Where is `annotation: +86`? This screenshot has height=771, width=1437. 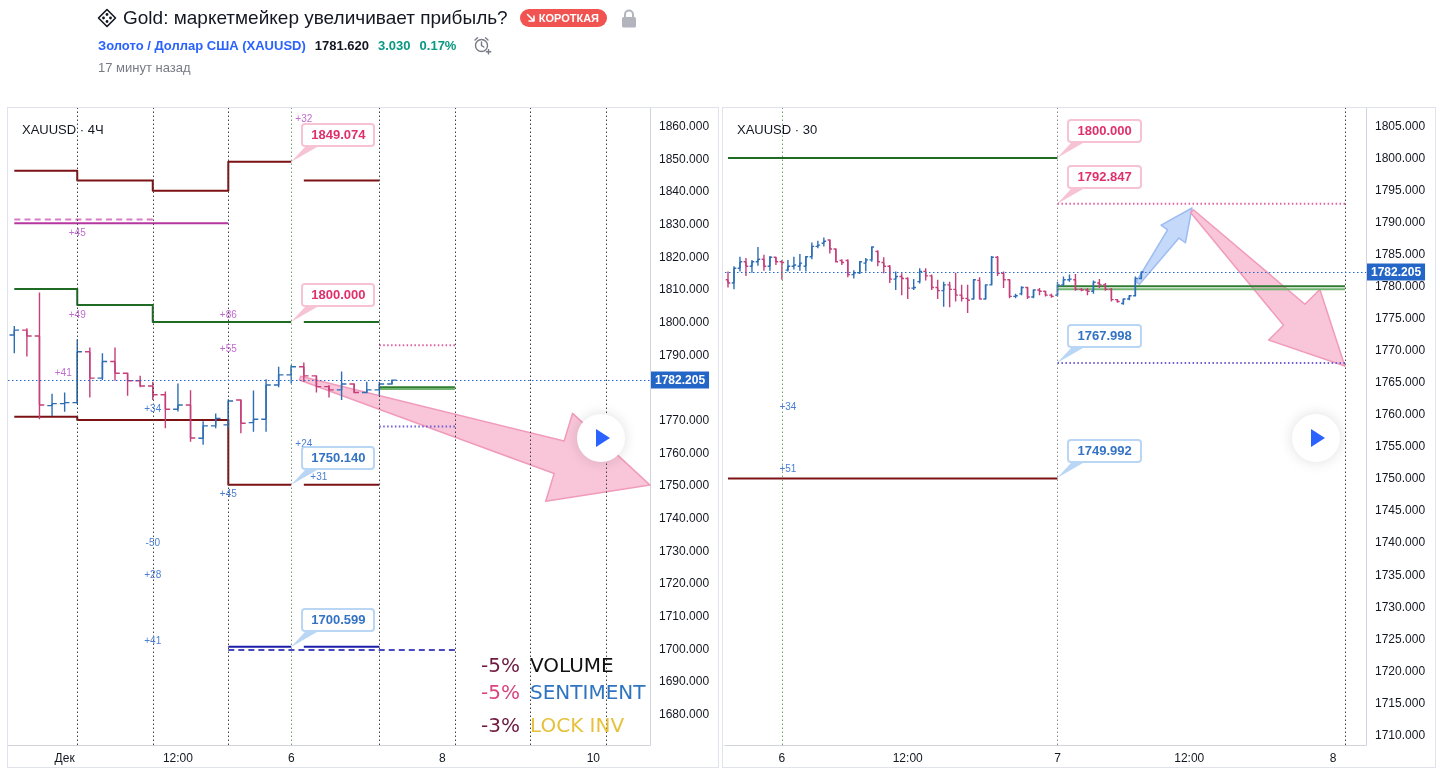
annotation: +86 is located at coordinates (228, 315).